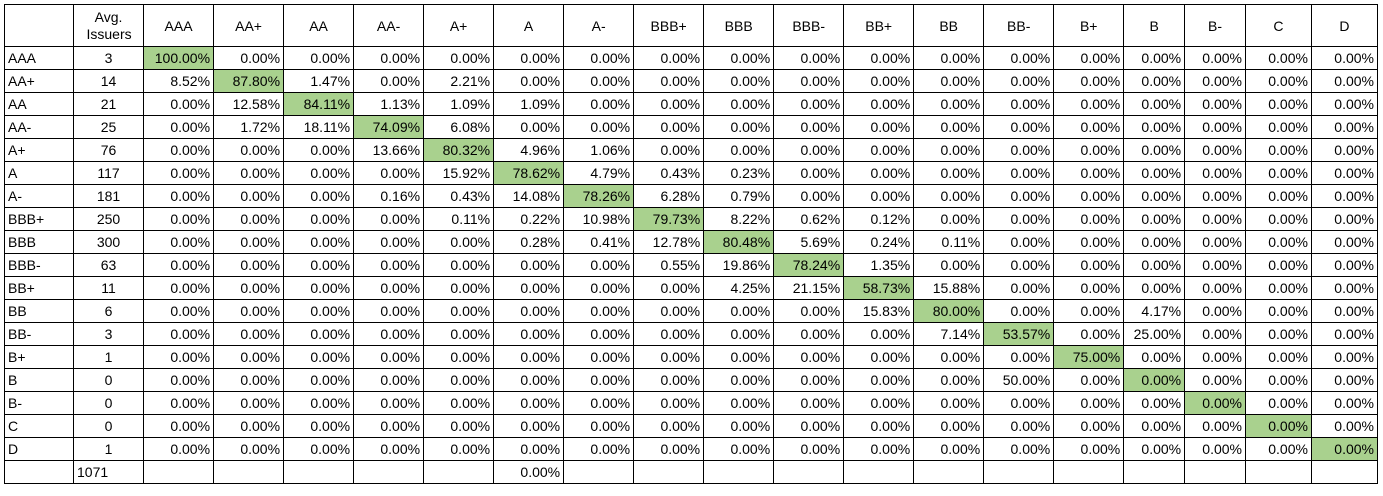 This screenshot has height=496, width=1383. What do you see at coordinates (39, 104) in the screenshot?
I see `row-label: AA` at bounding box center [39, 104].